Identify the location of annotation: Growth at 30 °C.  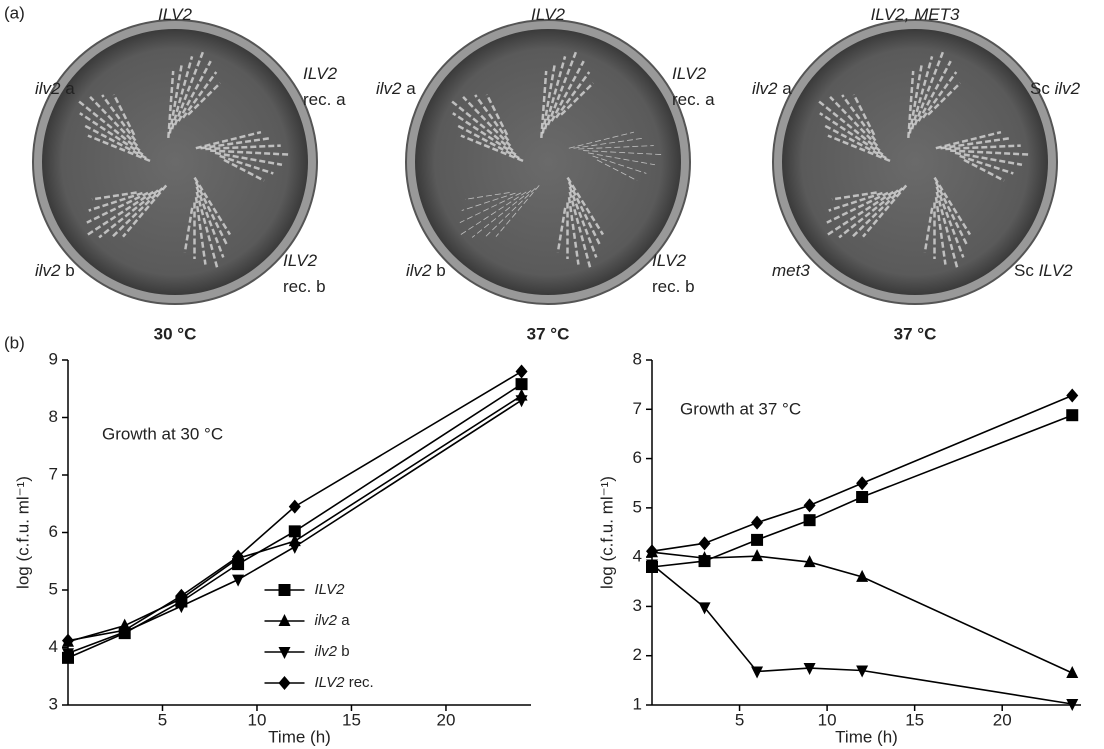
(162, 433).